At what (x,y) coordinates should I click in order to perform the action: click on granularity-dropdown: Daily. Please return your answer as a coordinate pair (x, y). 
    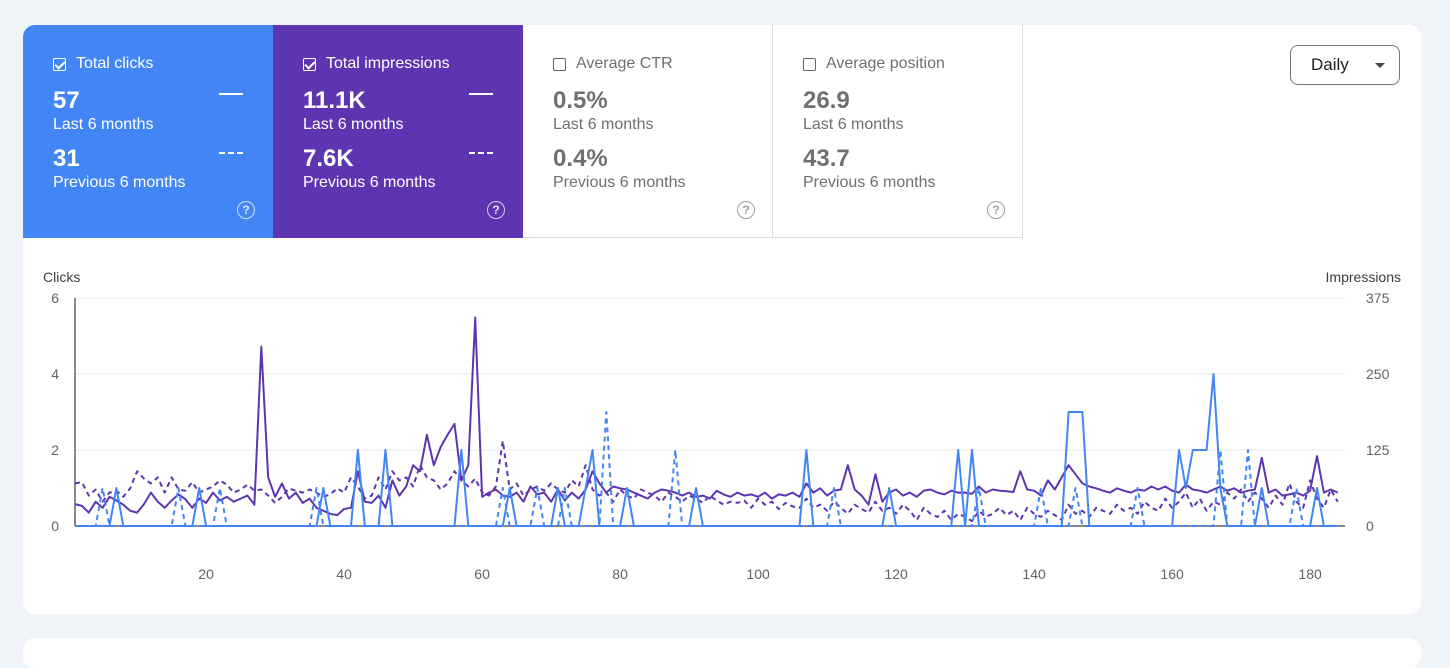
    Looking at the image, I should click on (1345, 65).